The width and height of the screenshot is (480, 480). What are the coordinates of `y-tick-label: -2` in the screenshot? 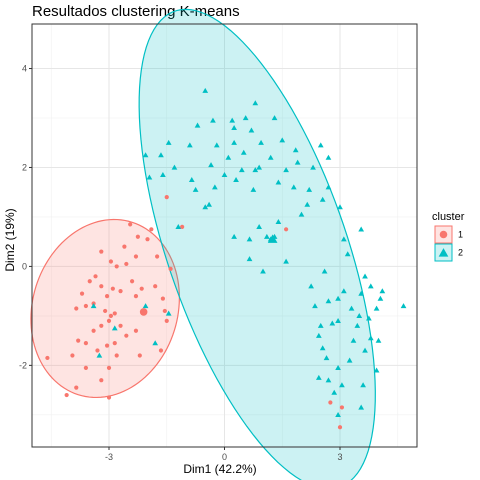 It's located at (23, 365).